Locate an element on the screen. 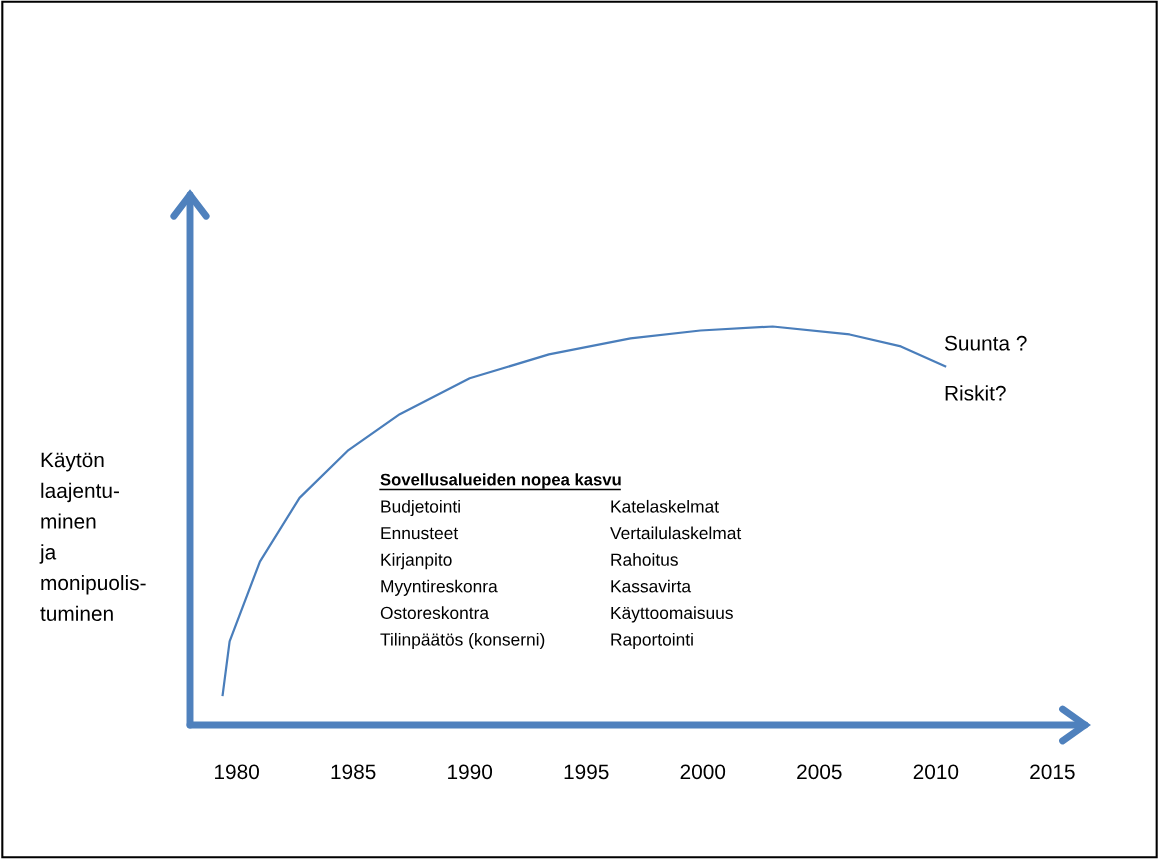  x-tick-label: 2015 is located at coordinates (1052, 772).